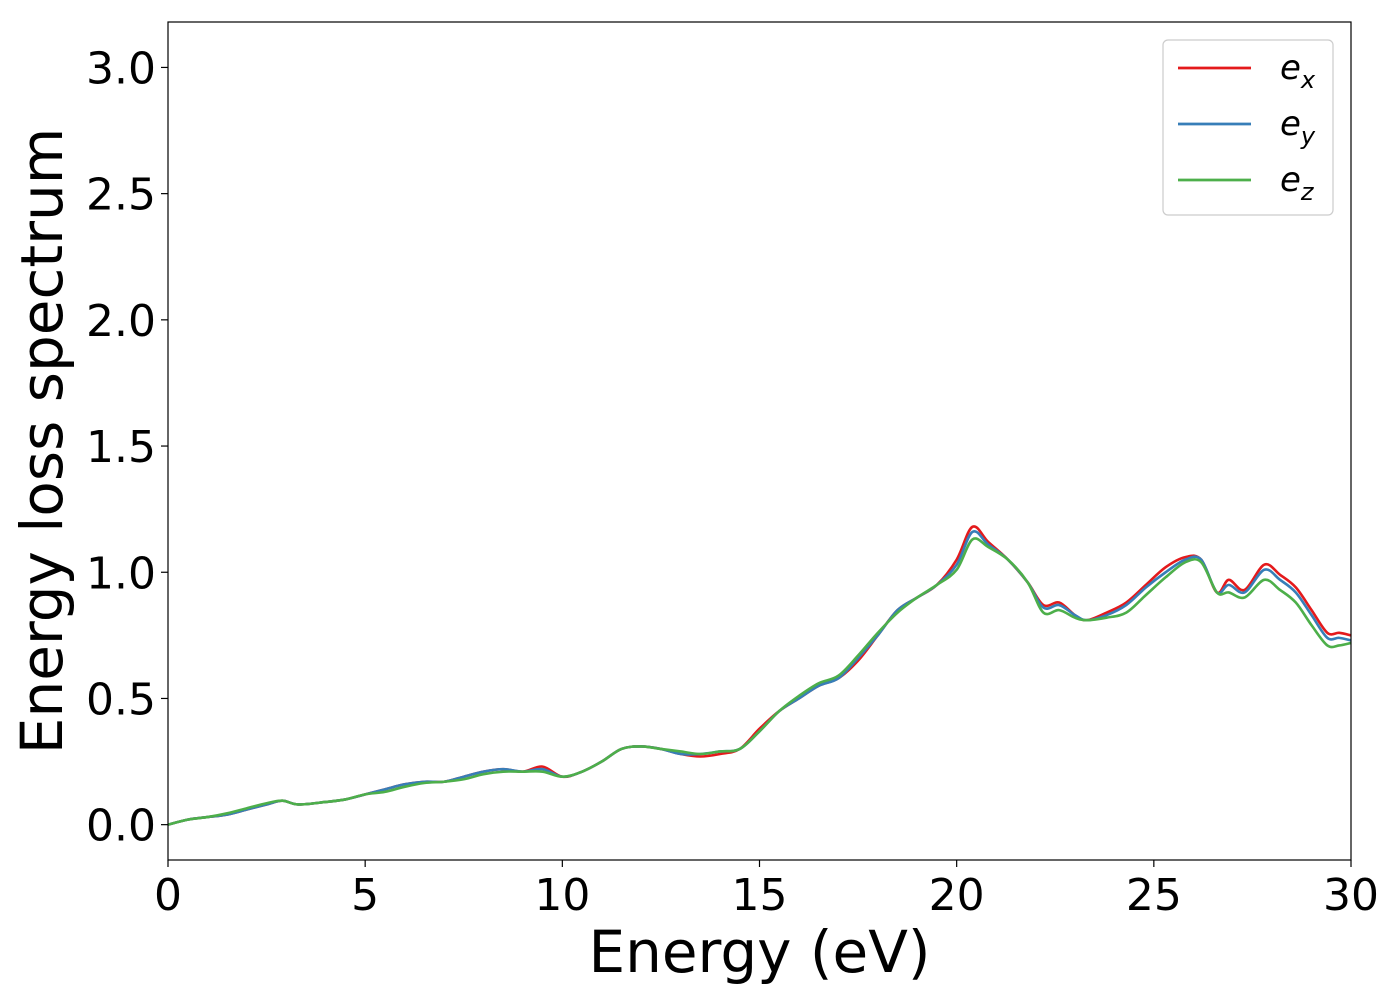 The height and width of the screenshot is (1005, 1400). Describe the element at coordinates (121, 447) in the screenshot. I see `y-tick-label: 1.5` at that location.